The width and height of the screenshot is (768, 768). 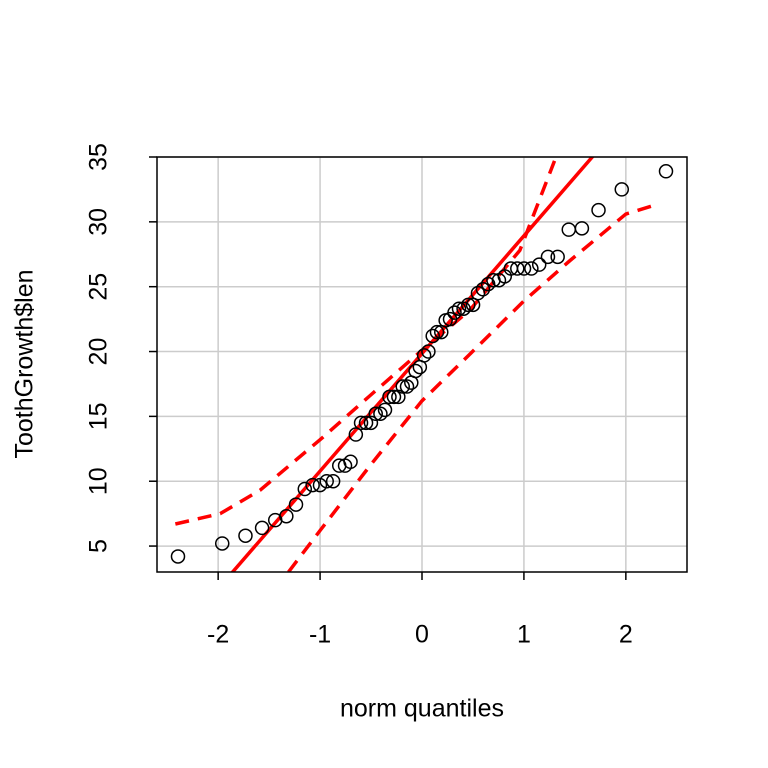 I want to click on x-axis-label: norm quantiles, so click(x=422, y=709).